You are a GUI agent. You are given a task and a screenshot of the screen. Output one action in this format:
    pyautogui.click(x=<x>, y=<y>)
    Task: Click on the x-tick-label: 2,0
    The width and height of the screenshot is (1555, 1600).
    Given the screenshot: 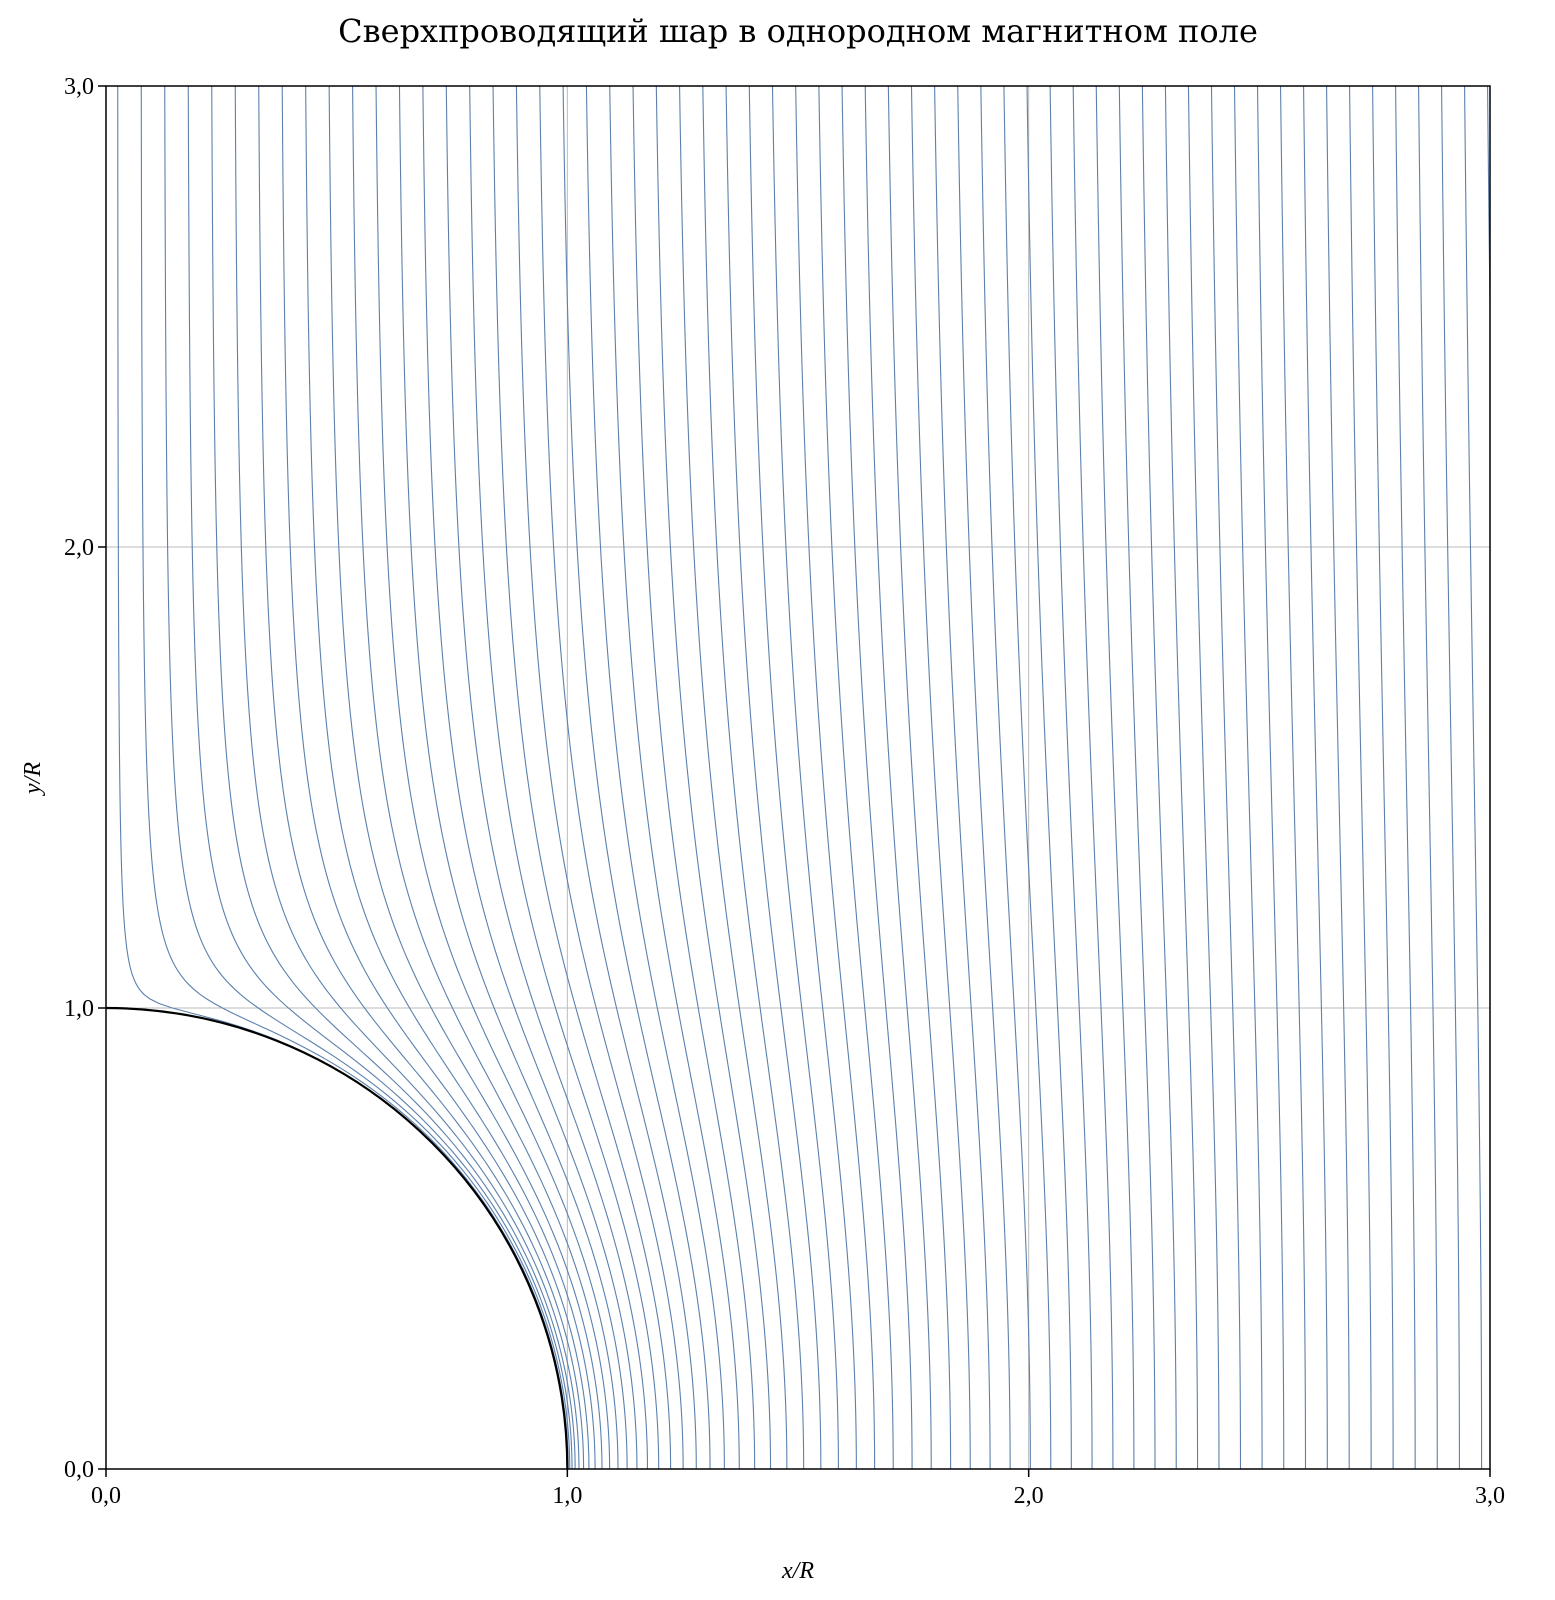 What is the action you would take?
    pyautogui.click(x=1029, y=1496)
    